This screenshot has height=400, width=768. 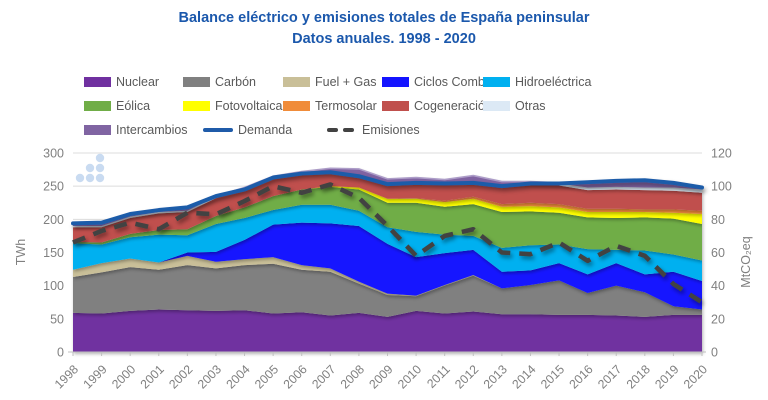 What do you see at coordinates (53, 253) in the screenshot?
I see `left-tick-150: 150` at bounding box center [53, 253].